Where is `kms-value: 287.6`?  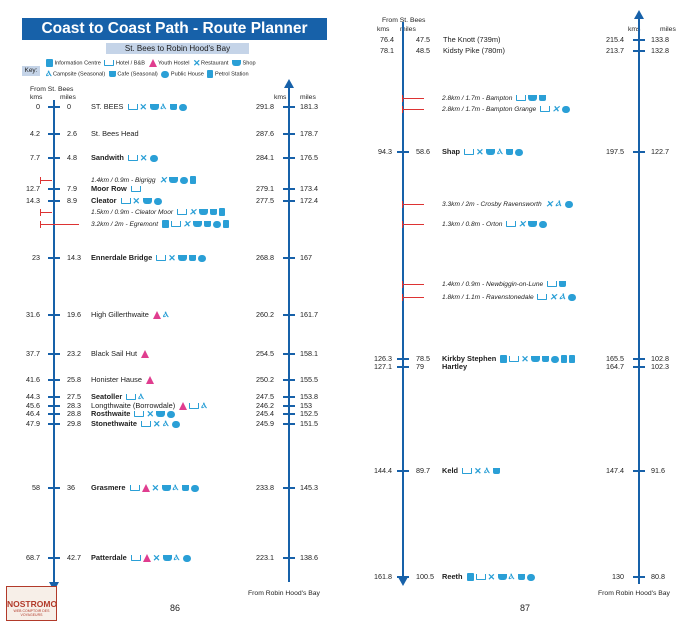 kms-value: 287.6 is located at coordinates (265, 133).